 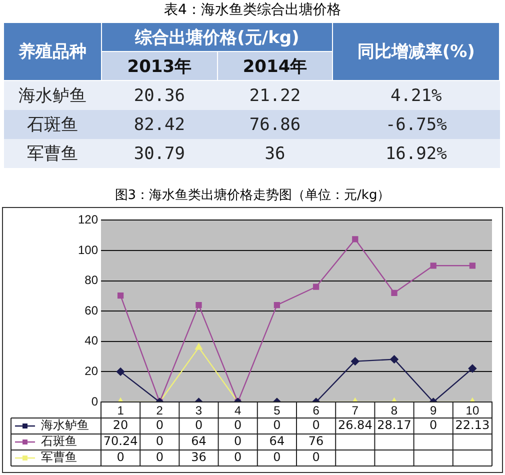 I want to click on text: 21.22, so click(x=275, y=96).